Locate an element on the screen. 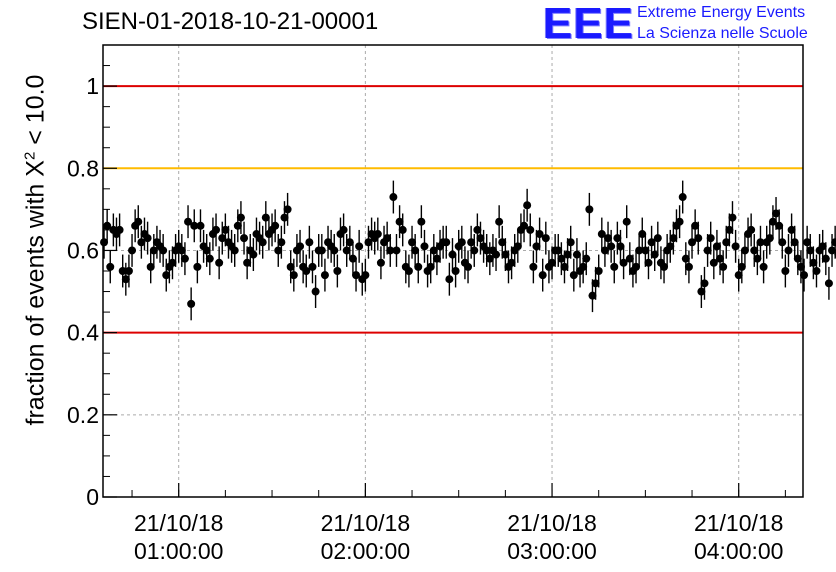 This screenshot has height=572, width=836. x-tick-time-label-3: 04:00:00 is located at coordinates (739, 551).